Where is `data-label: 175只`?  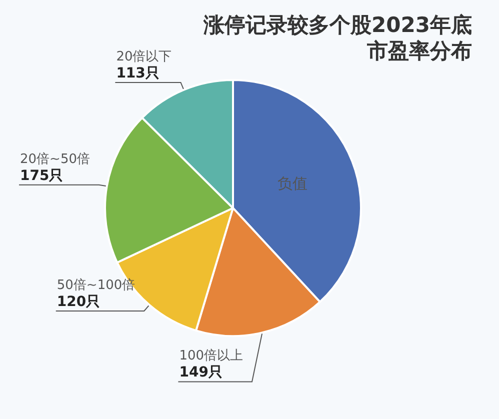 data-label: 175只 is located at coordinates (42, 176).